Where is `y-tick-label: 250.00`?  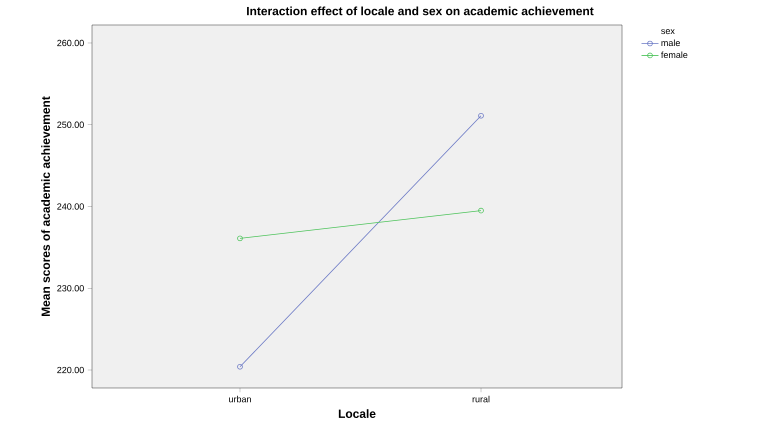
y-tick-label: 250.00 is located at coordinates (70, 125).